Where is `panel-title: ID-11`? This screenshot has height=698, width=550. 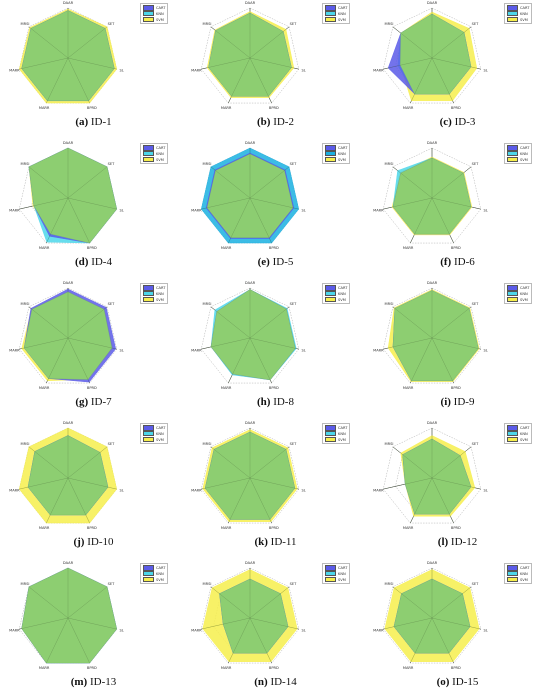 panel-title: ID-11 is located at coordinates (282, 542).